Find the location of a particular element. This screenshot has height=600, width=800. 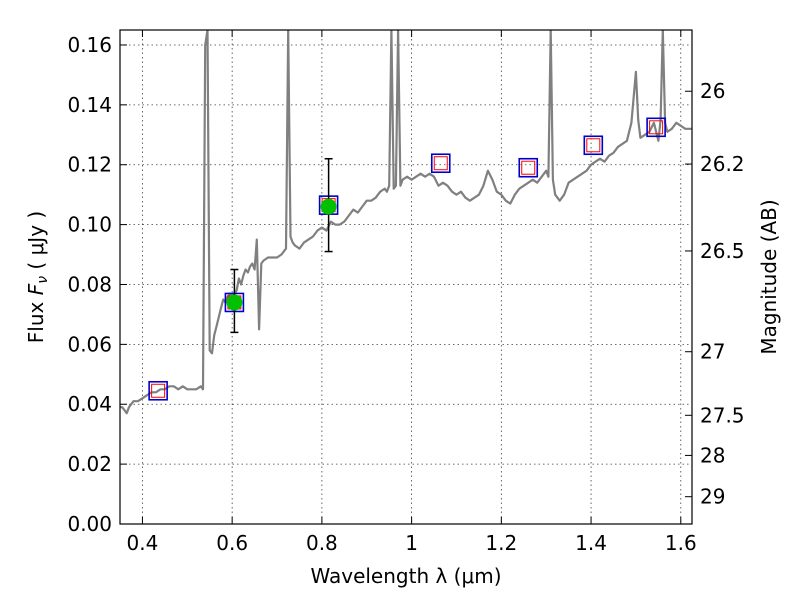

y2-tick-label: 26 is located at coordinates (712, 91).